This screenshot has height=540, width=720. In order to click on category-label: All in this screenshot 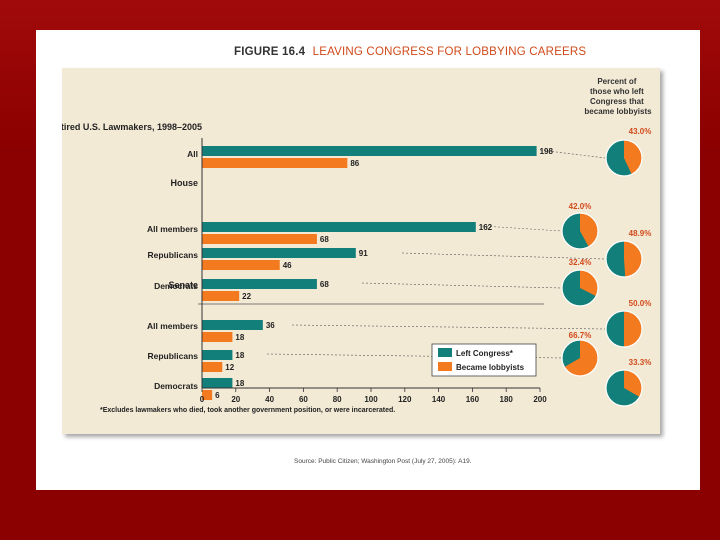, I will do `click(192, 154)`.